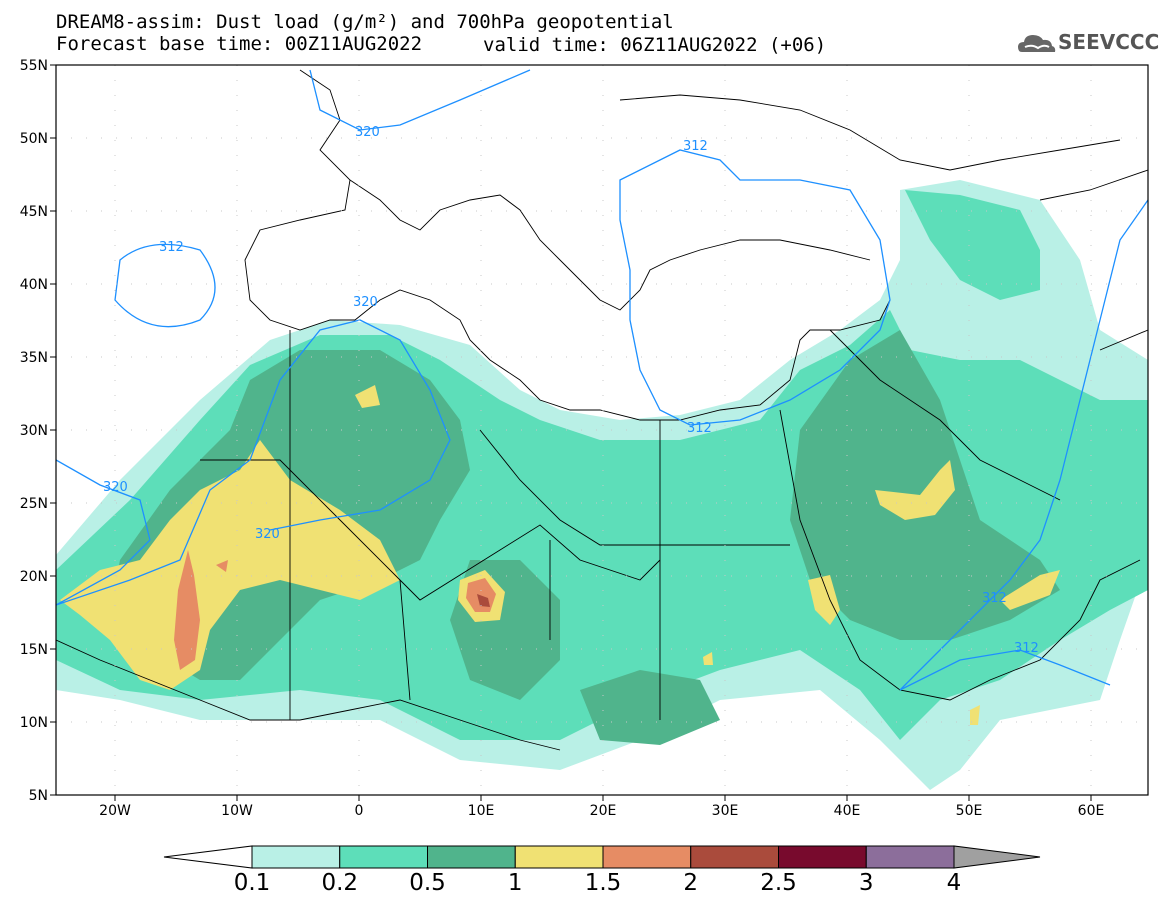  Describe the element at coordinates (34, 577) in the screenshot. I see `lat-label: 20N` at that location.